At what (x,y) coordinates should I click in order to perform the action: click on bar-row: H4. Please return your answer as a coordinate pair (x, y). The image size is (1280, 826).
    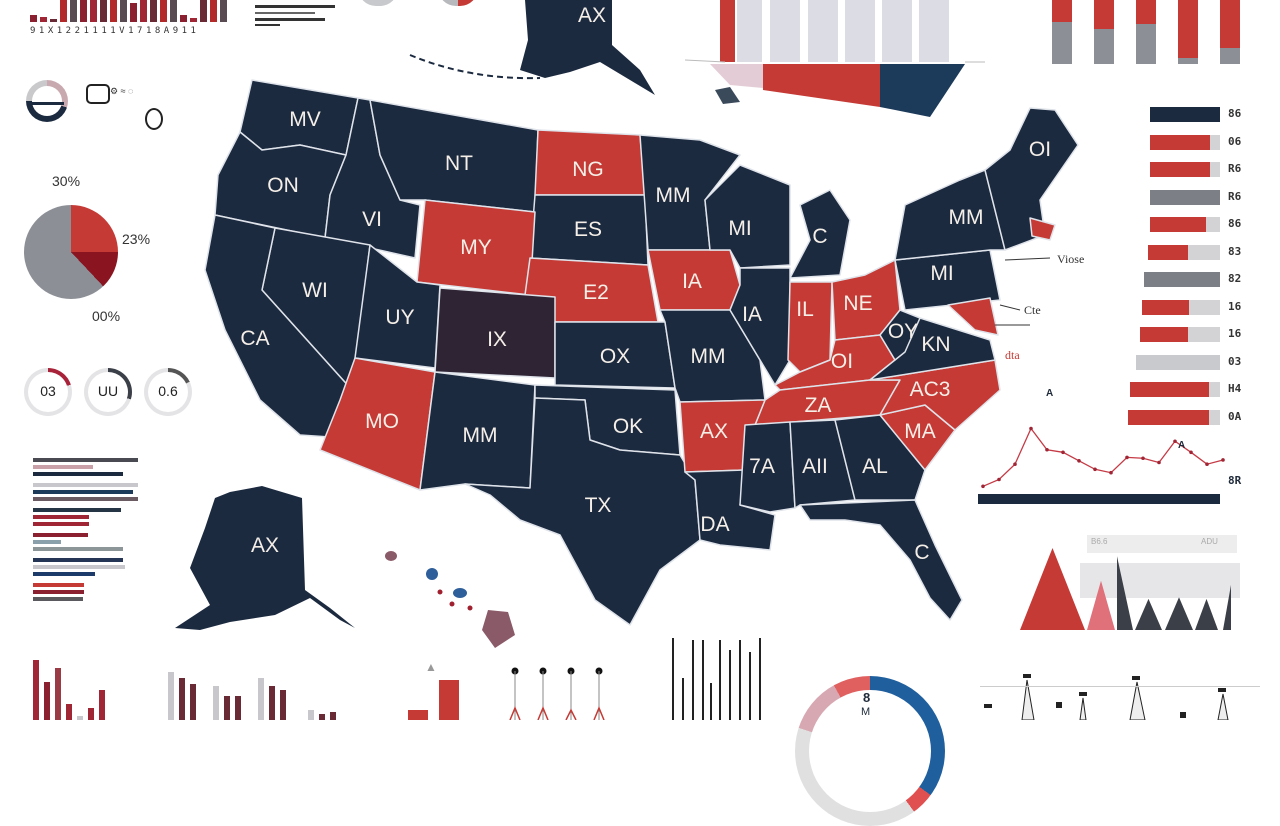
    Looking at the image, I should click on (1200, 389).